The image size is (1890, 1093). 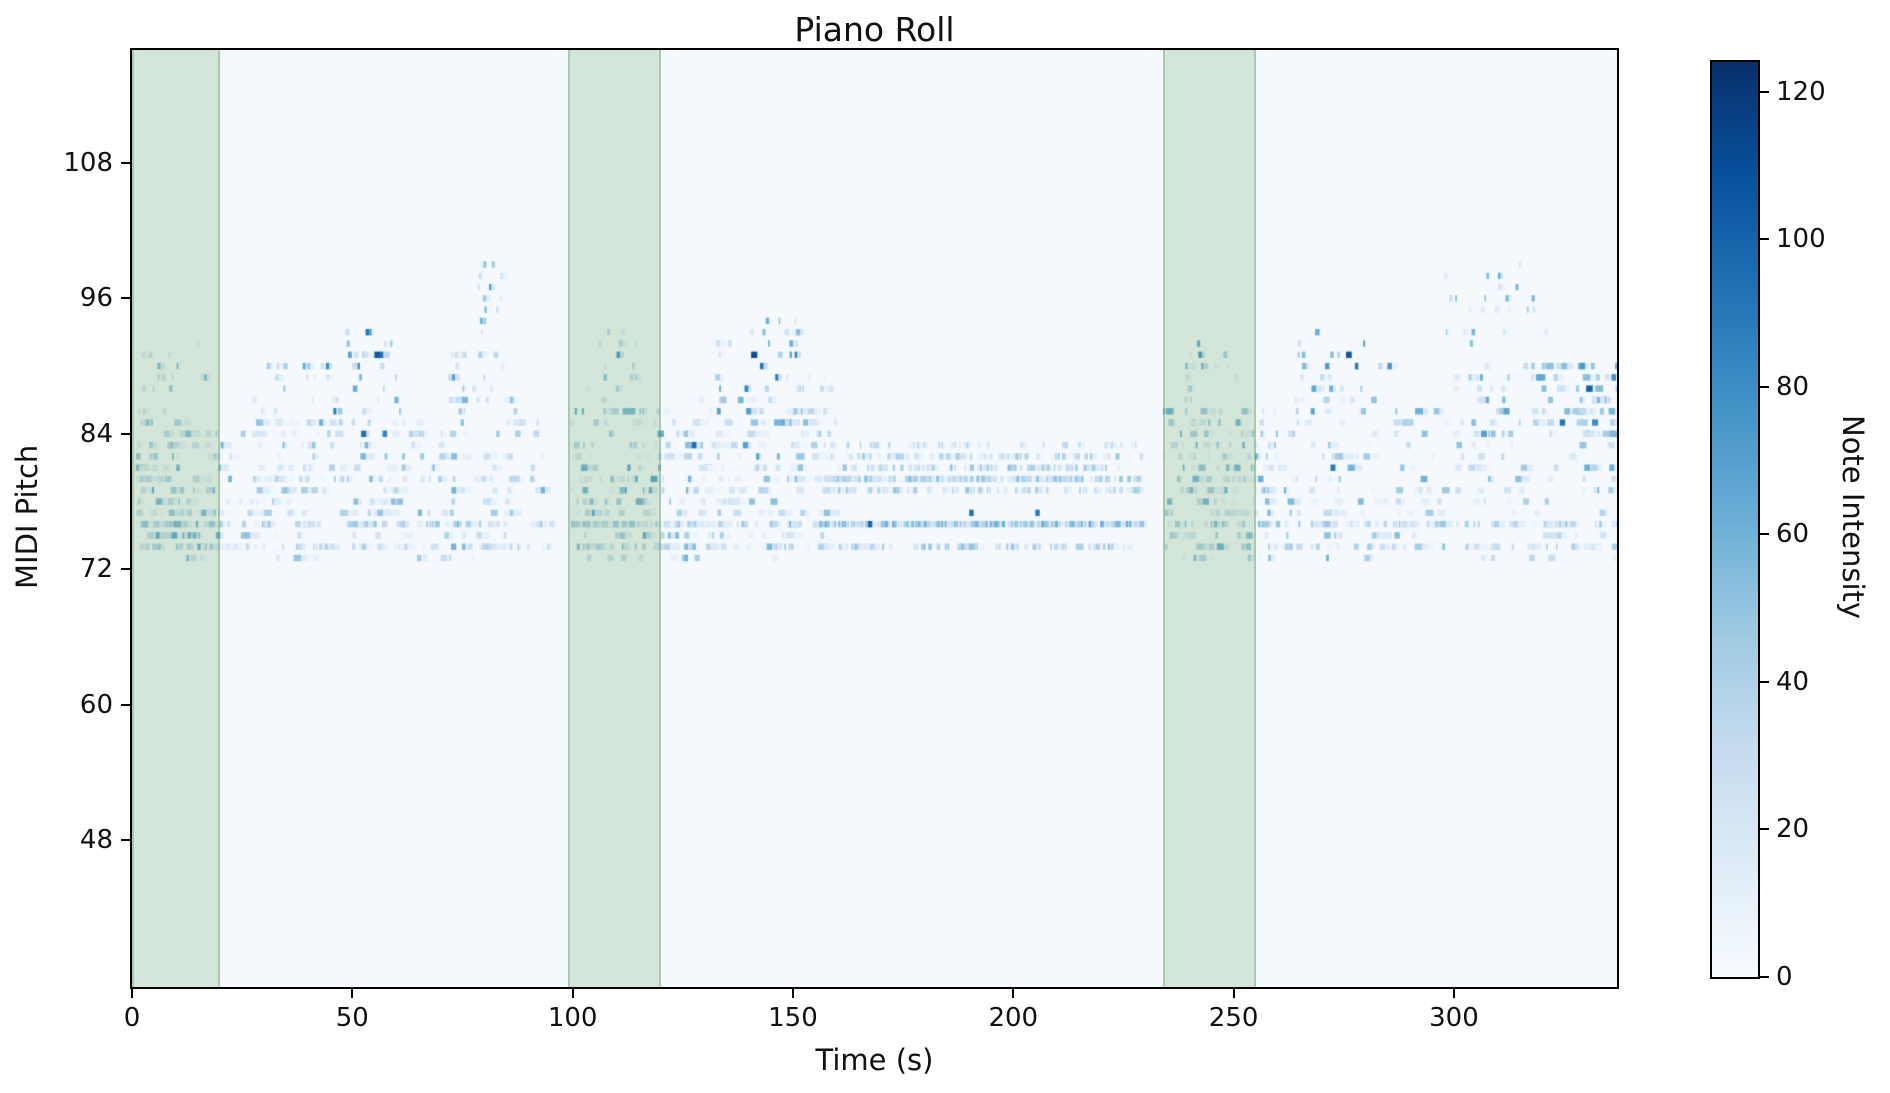 I want to click on y-tick-label: 96, so click(x=96, y=298).